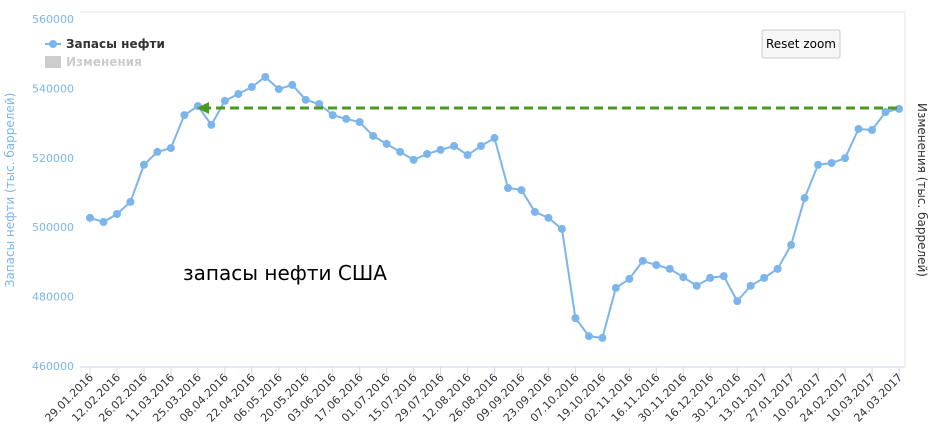 The height and width of the screenshot is (434, 936). Describe the element at coordinates (53, 158) in the screenshot. I see `y-tick-label: 520000` at that location.